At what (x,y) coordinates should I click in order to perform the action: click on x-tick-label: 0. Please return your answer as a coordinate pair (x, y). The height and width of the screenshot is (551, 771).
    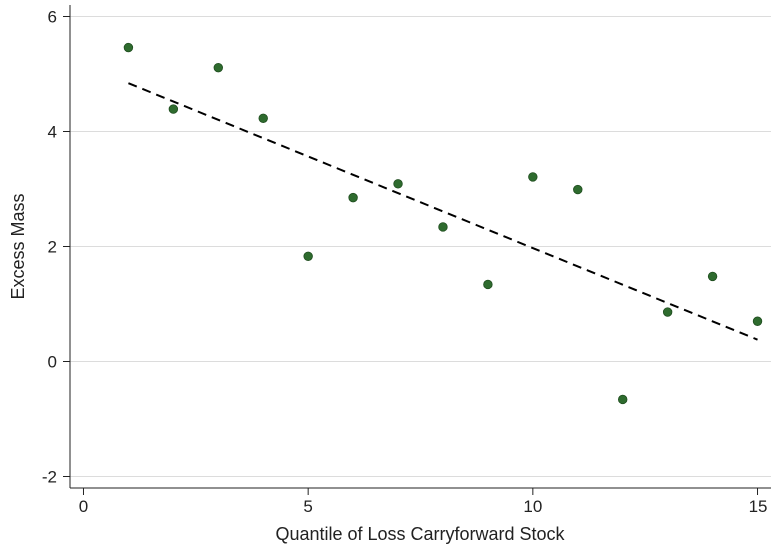
    Looking at the image, I should click on (83, 506).